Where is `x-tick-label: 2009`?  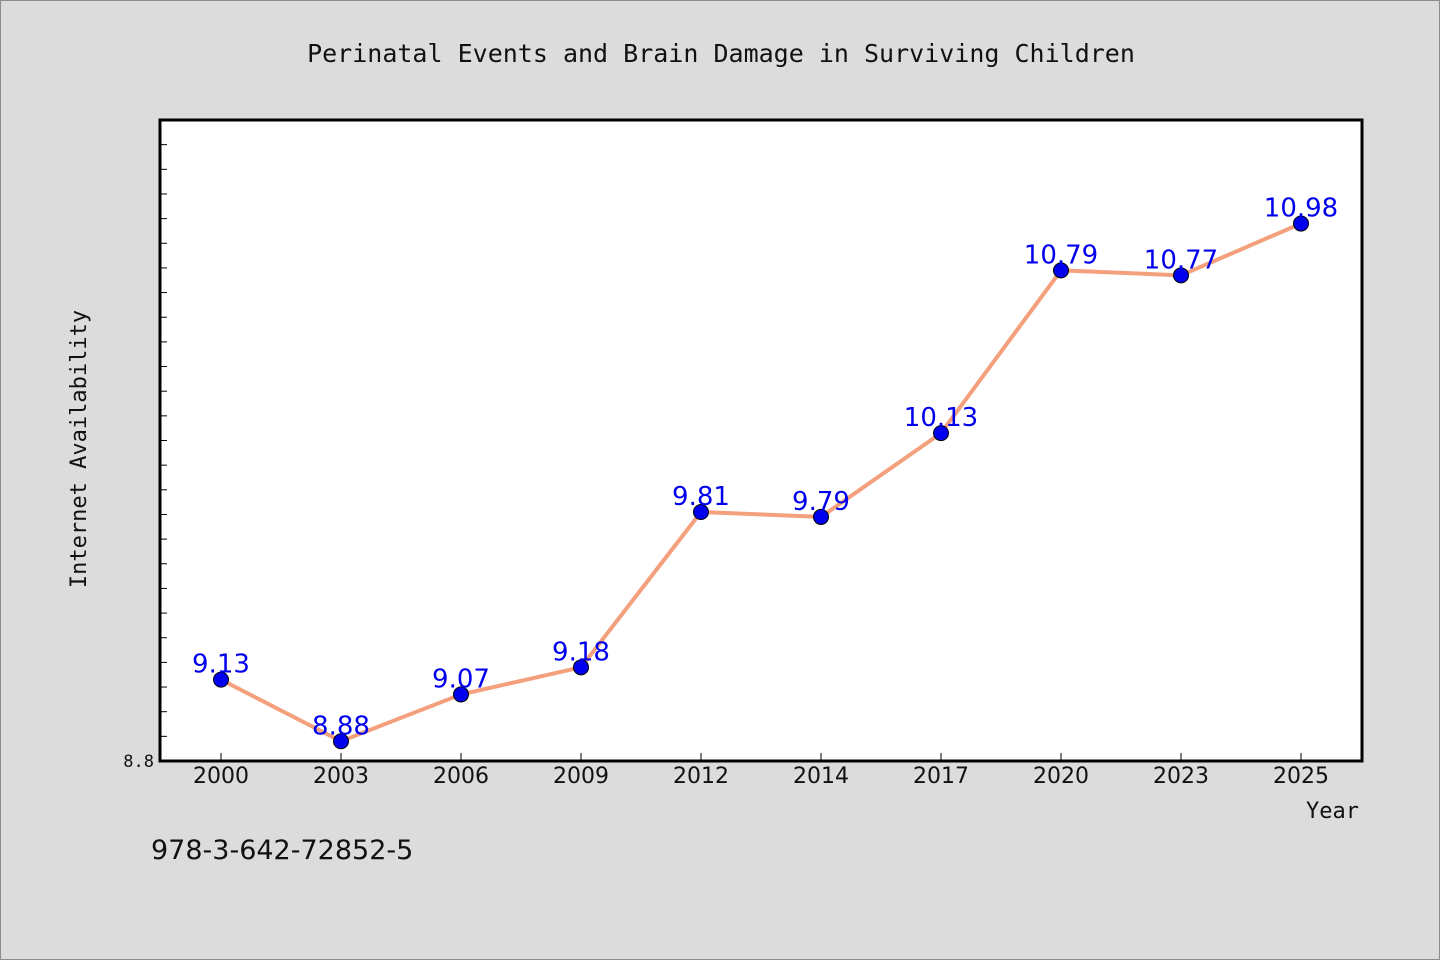
x-tick-label: 2009 is located at coordinates (581, 776).